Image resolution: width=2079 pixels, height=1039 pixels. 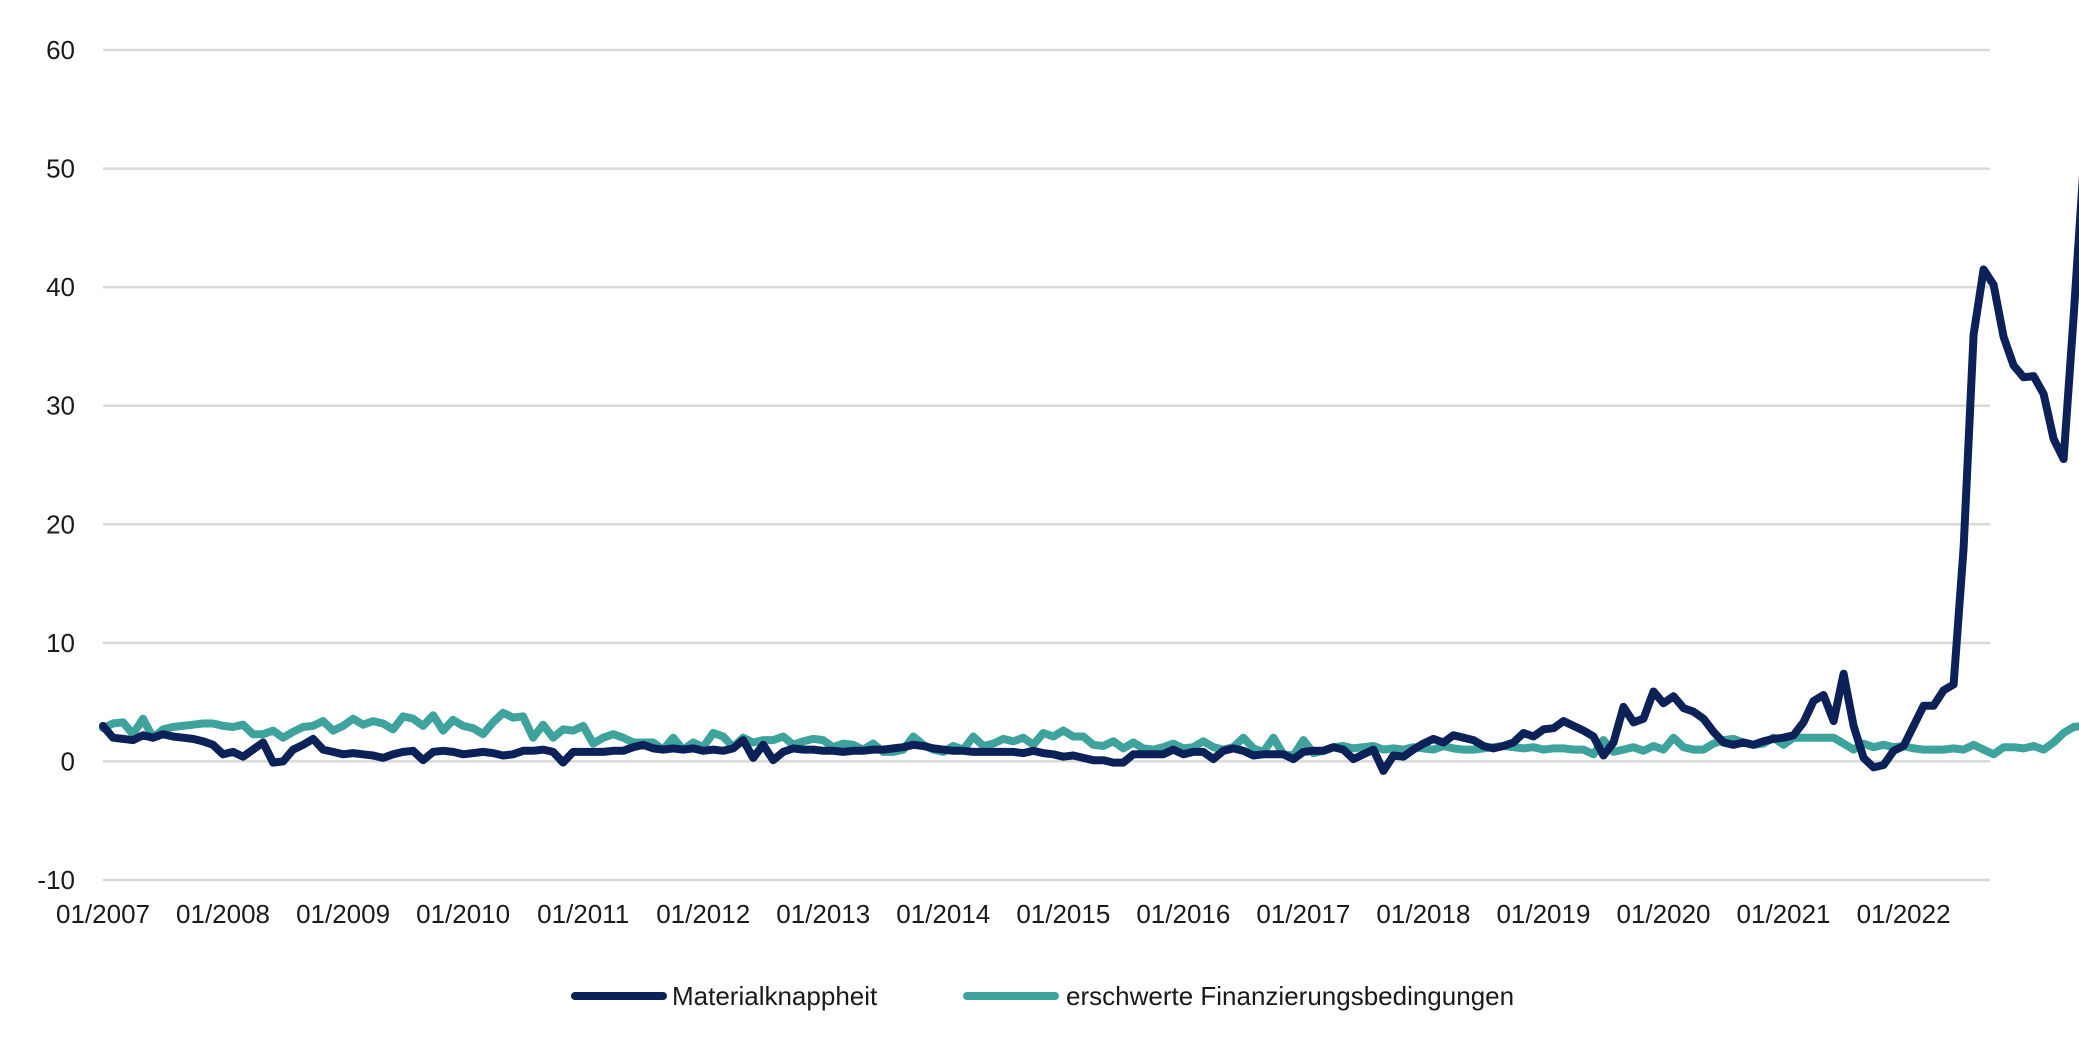 What do you see at coordinates (703, 914) in the screenshot?
I see `x-tick-label: 01/2012` at bounding box center [703, 914].